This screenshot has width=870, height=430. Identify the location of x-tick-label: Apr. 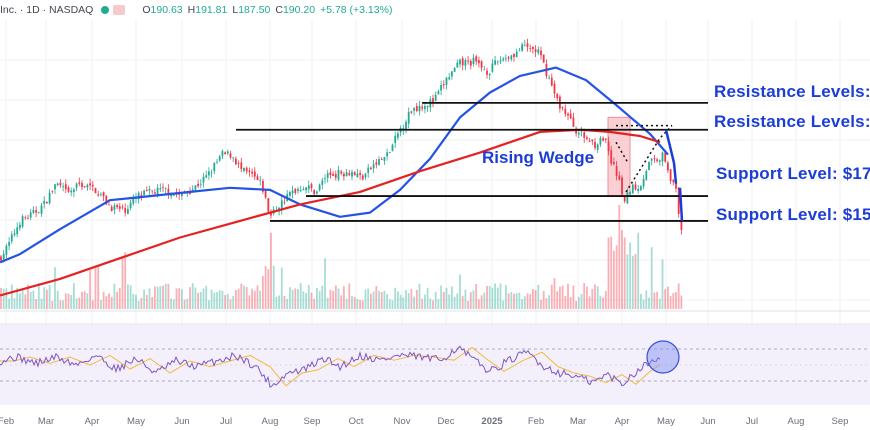
(92, 421).